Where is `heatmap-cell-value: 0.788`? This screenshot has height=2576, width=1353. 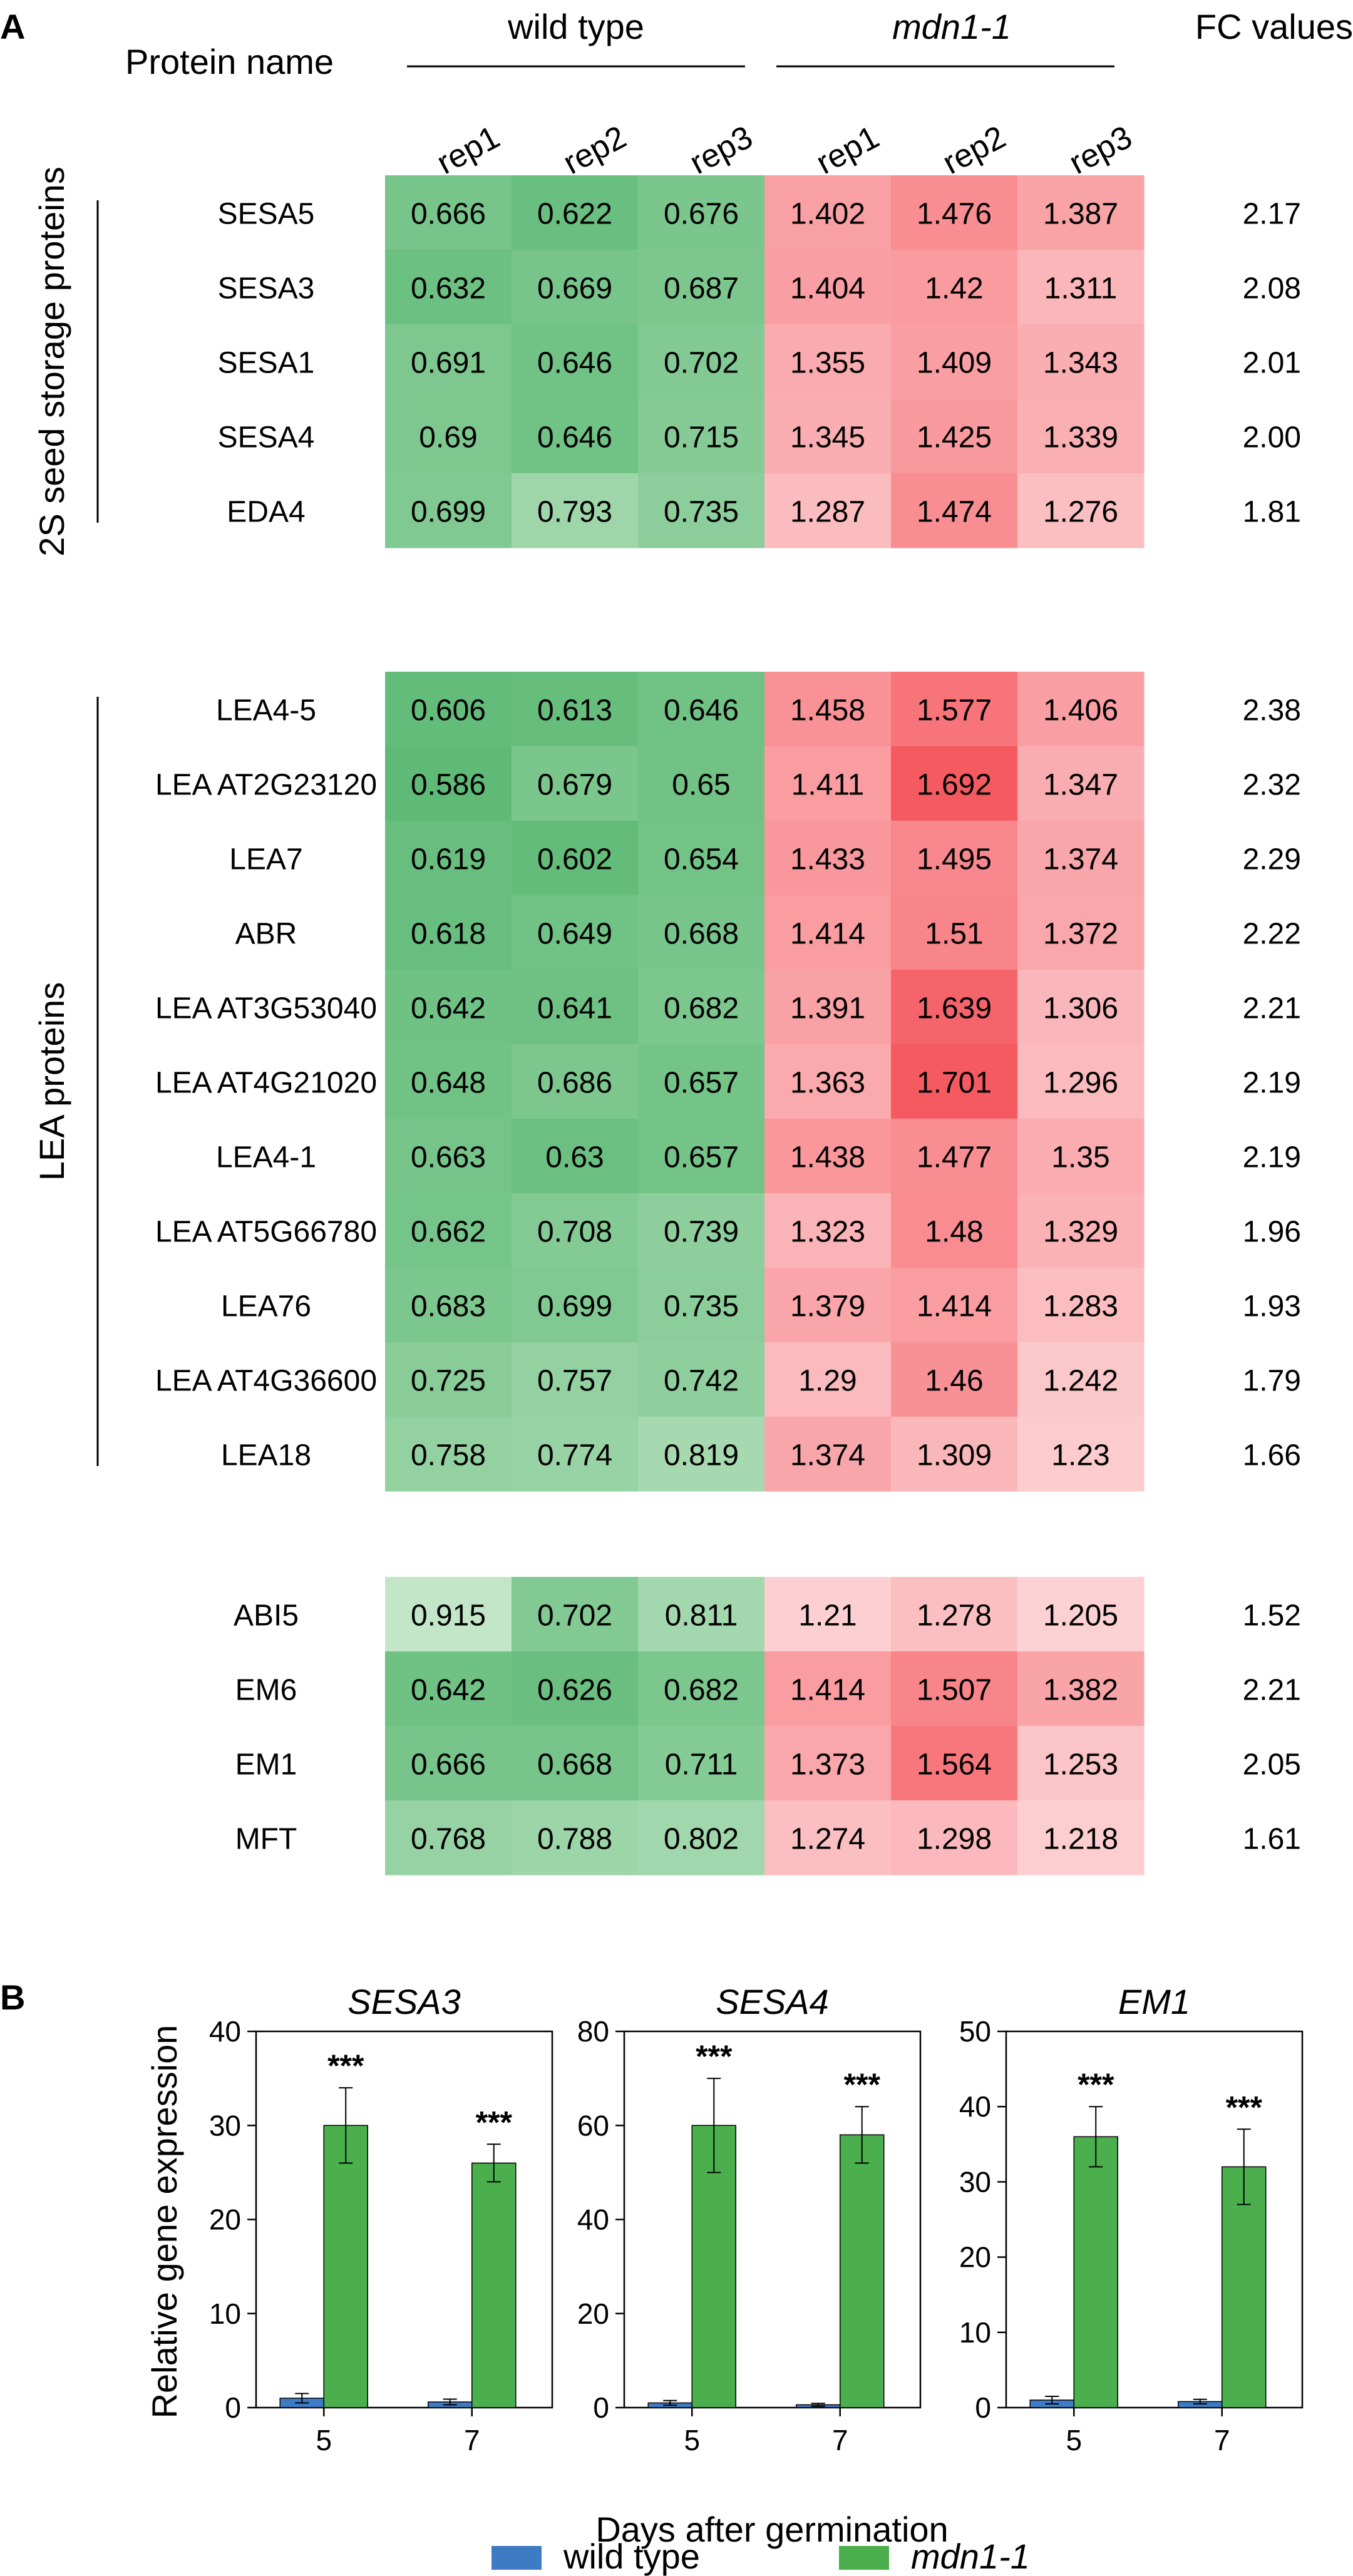 heatmap-cell-value: 0.788 is located at coordinates (574, 1839).